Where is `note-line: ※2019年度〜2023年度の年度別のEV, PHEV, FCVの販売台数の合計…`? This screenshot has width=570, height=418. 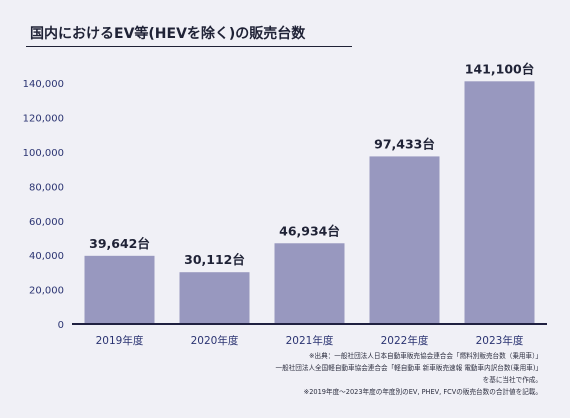
note-line: ※2019年度〜2023年度の年度別のEV, PHEV, FCVの販売台数の合計… is located at coordinates (422, 392).